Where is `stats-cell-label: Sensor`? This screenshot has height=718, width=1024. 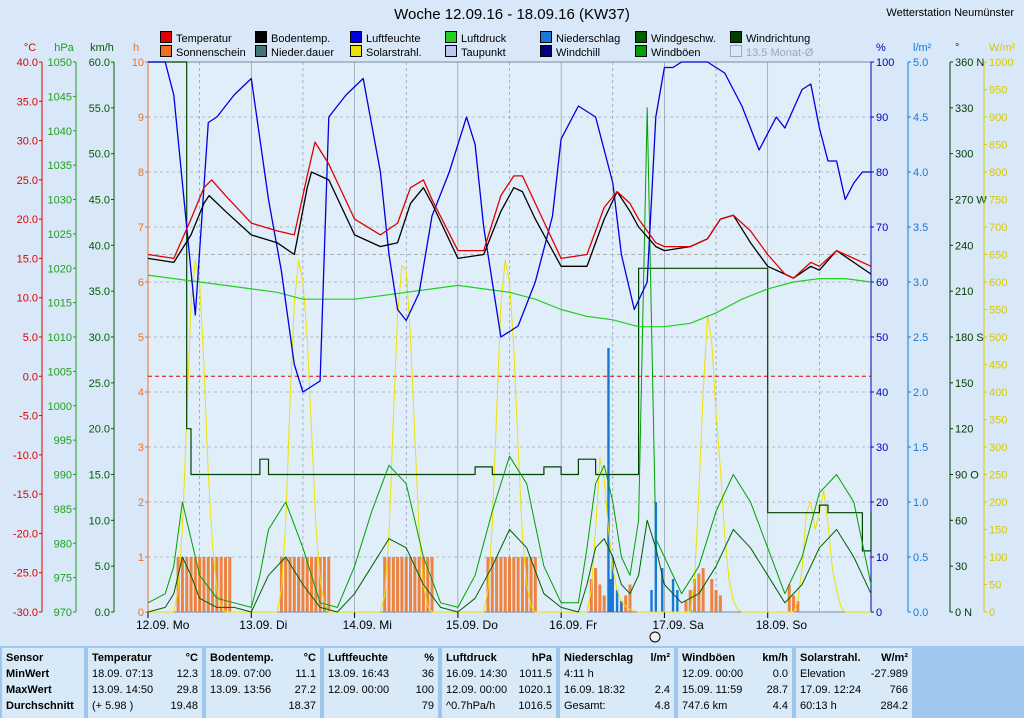
stats-cell-label: Sensor is located at coordinates (25, 658).